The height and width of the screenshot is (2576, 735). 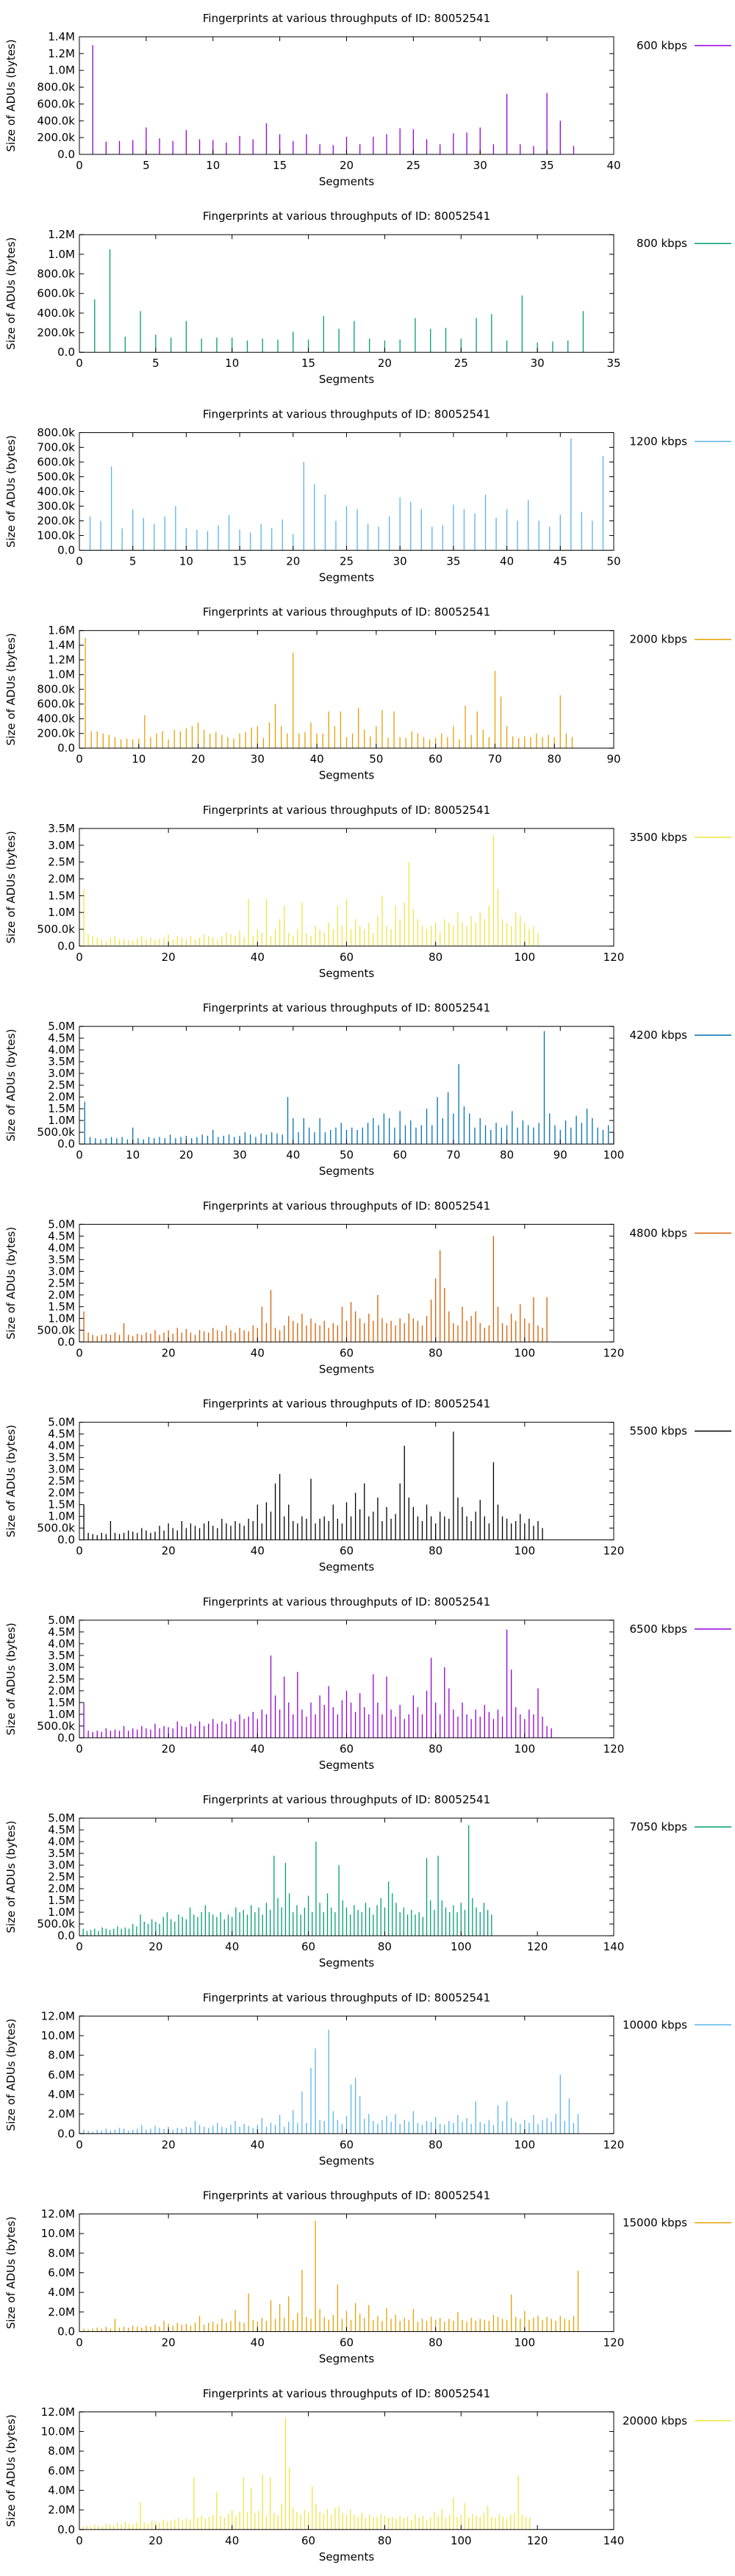 What do you see at coordinates (58, 2016) in the screenshot?
I see `y-tick-label: 12.0M` at bounding box center [58, 2016].